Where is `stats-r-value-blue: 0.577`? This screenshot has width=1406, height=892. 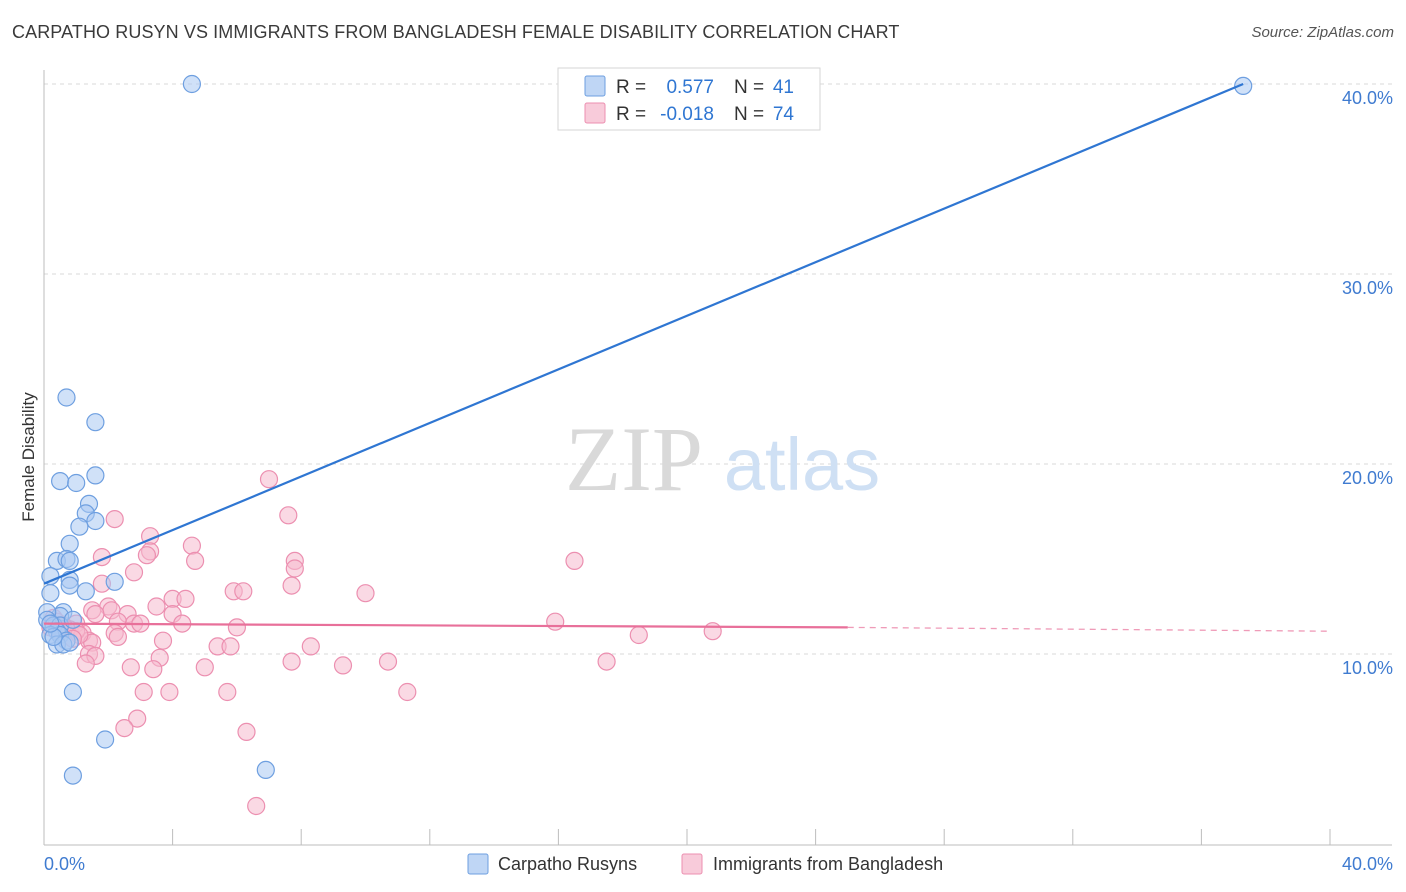 stats-r-value-blue: 0.577 is located at coordinates (690, 87).